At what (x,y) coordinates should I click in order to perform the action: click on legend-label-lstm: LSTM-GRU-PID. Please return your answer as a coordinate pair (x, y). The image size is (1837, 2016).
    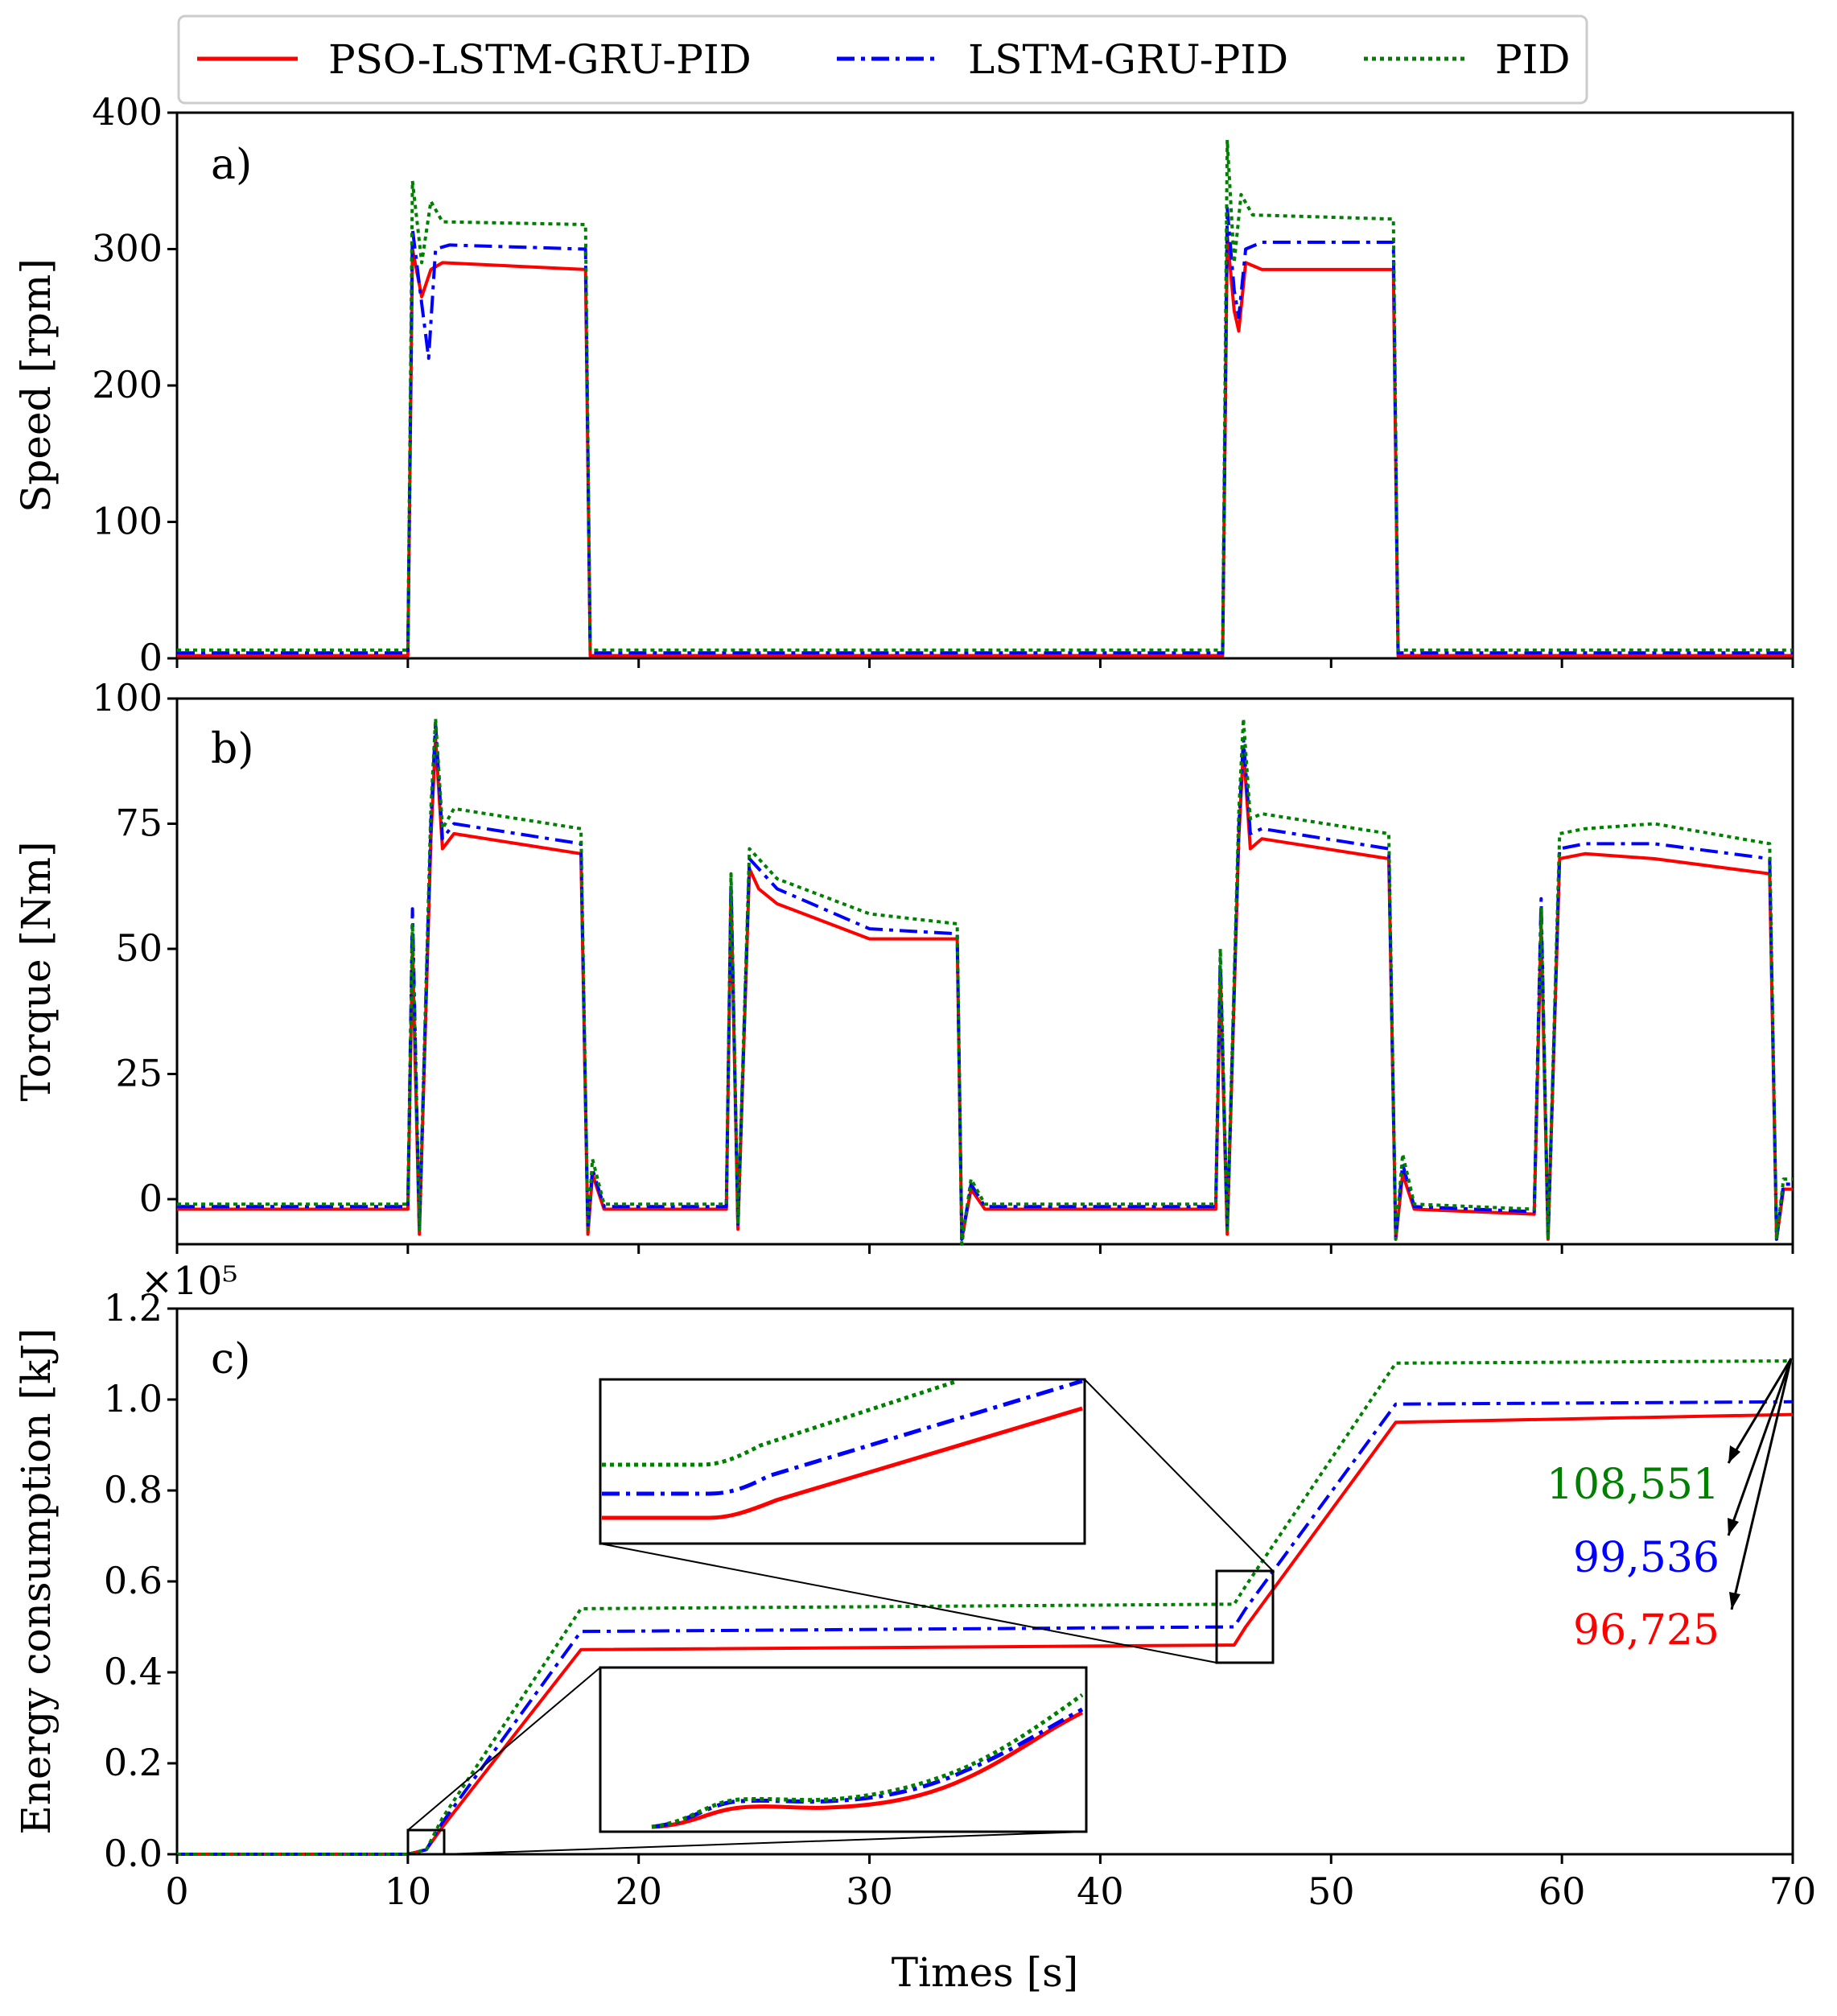
    Looking at the image, I should click on (1128, 59).